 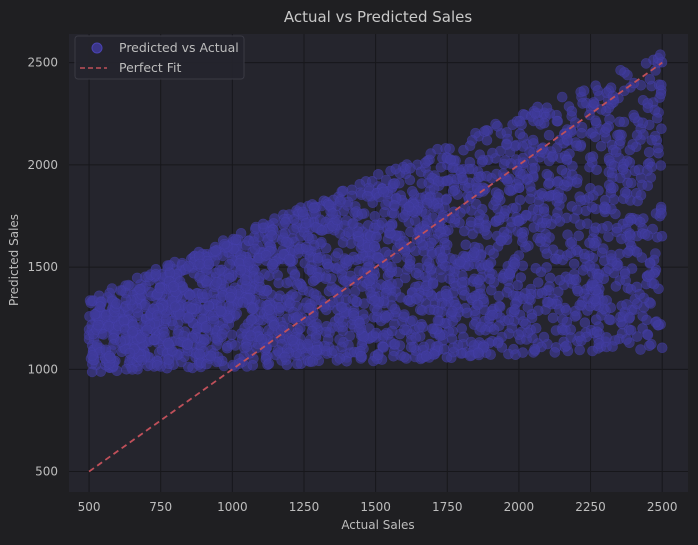 What do you see at coordinates (14, 260) in the screenshot?
I see `y-axis-label: Predicted Sales` at bounding box center [14, 260].